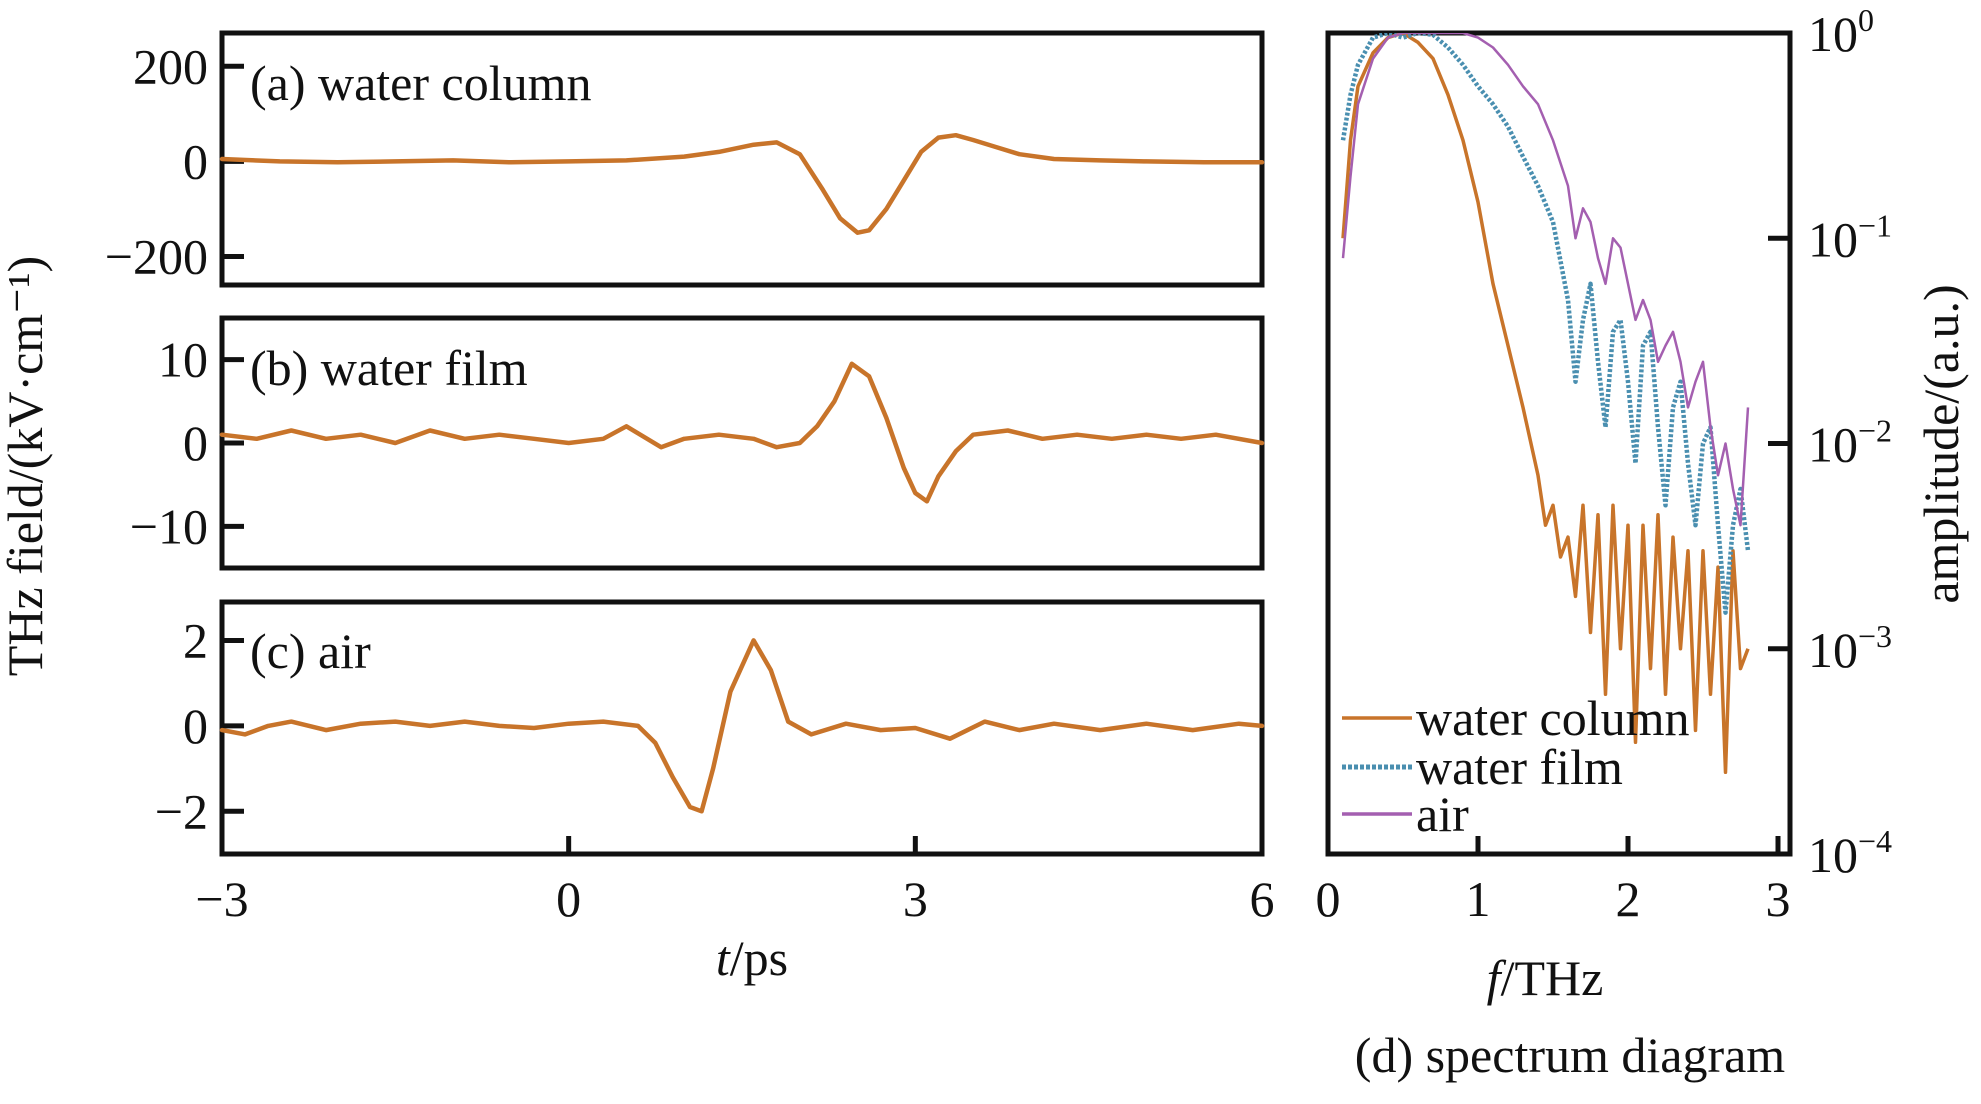 This screenshot has height=1104, width=1981. Describe the element at coordinates (1553, 718) in the screenshot. I see `legend-label-water-column: water column` at that location.